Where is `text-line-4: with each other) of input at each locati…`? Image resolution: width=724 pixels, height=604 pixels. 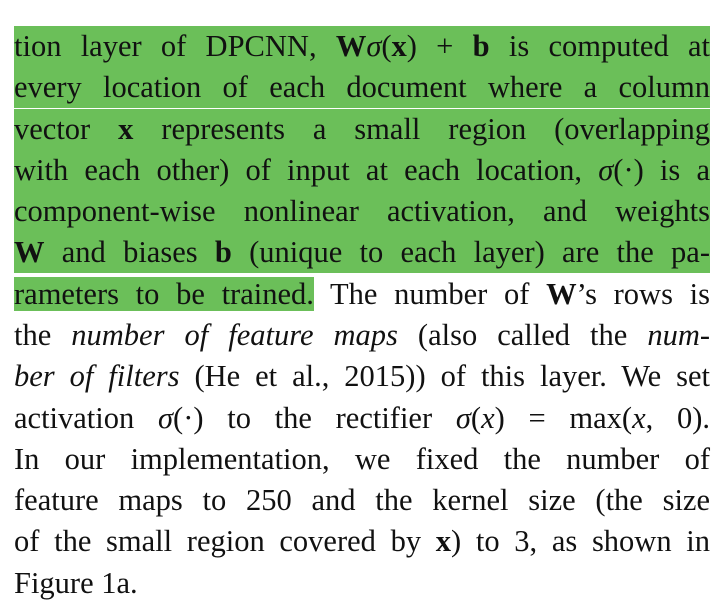
text-line-4: with each other) of input at each locati… is located at coordinates (362, 170).